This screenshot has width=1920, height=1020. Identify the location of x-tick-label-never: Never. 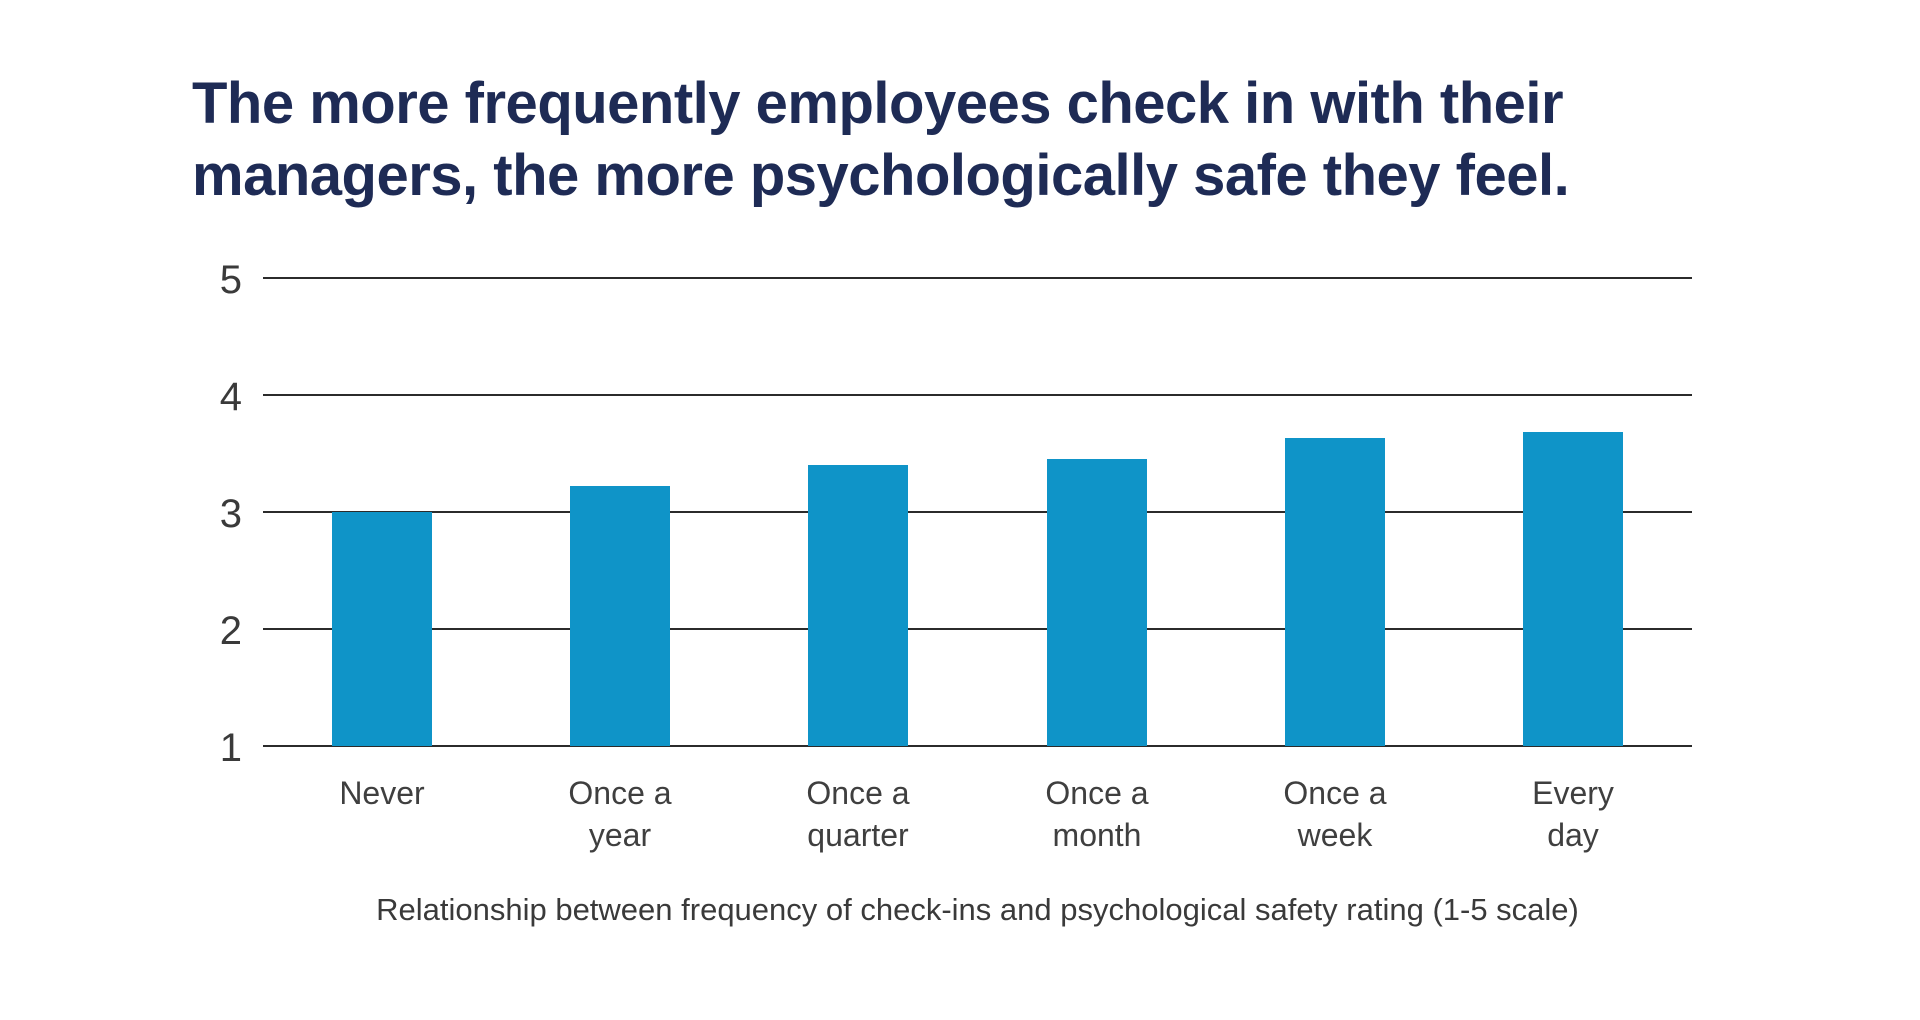
(382, 793).